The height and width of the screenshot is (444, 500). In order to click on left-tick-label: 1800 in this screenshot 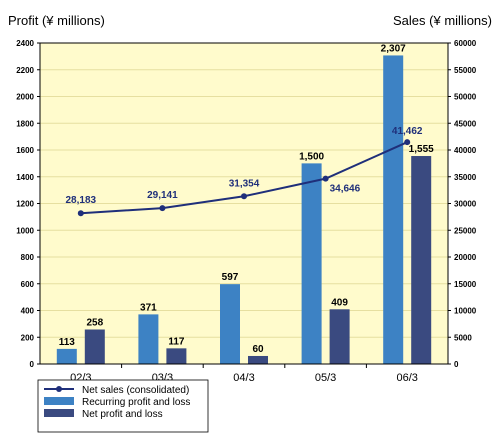, I will do `click(25, 123)`.